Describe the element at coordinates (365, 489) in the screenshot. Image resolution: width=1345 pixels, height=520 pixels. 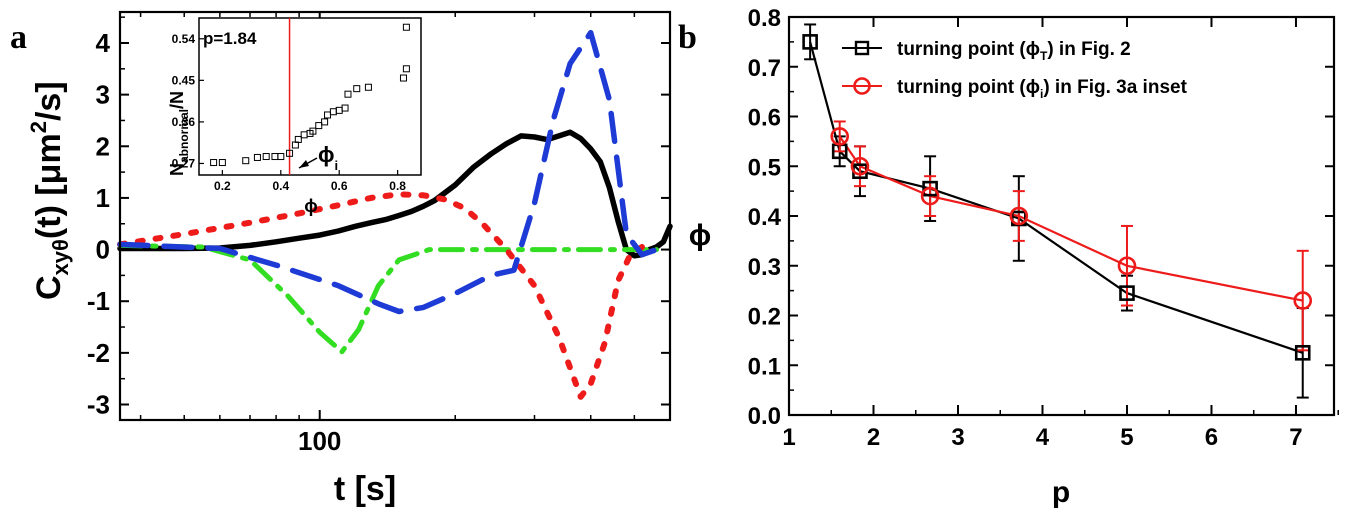
I see `panel-a-x-axis-label: t [s]` at that location.